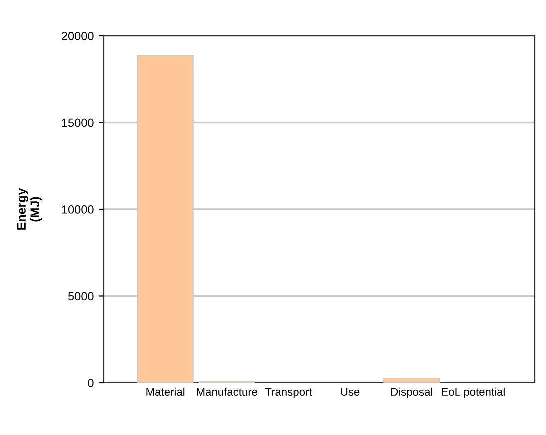  I want to click on x-tick-label: EoL potential, so click(473, 393).